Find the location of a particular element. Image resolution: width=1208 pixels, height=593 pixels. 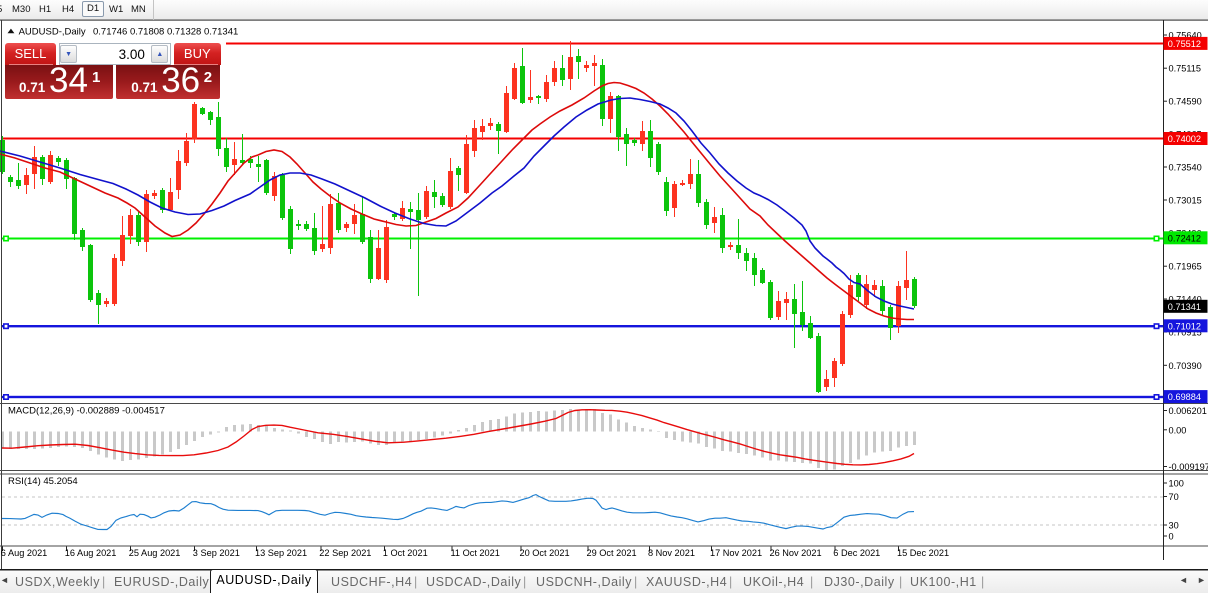

svg-text: 26 Nov 2021 is located at coordinates (796, 553).